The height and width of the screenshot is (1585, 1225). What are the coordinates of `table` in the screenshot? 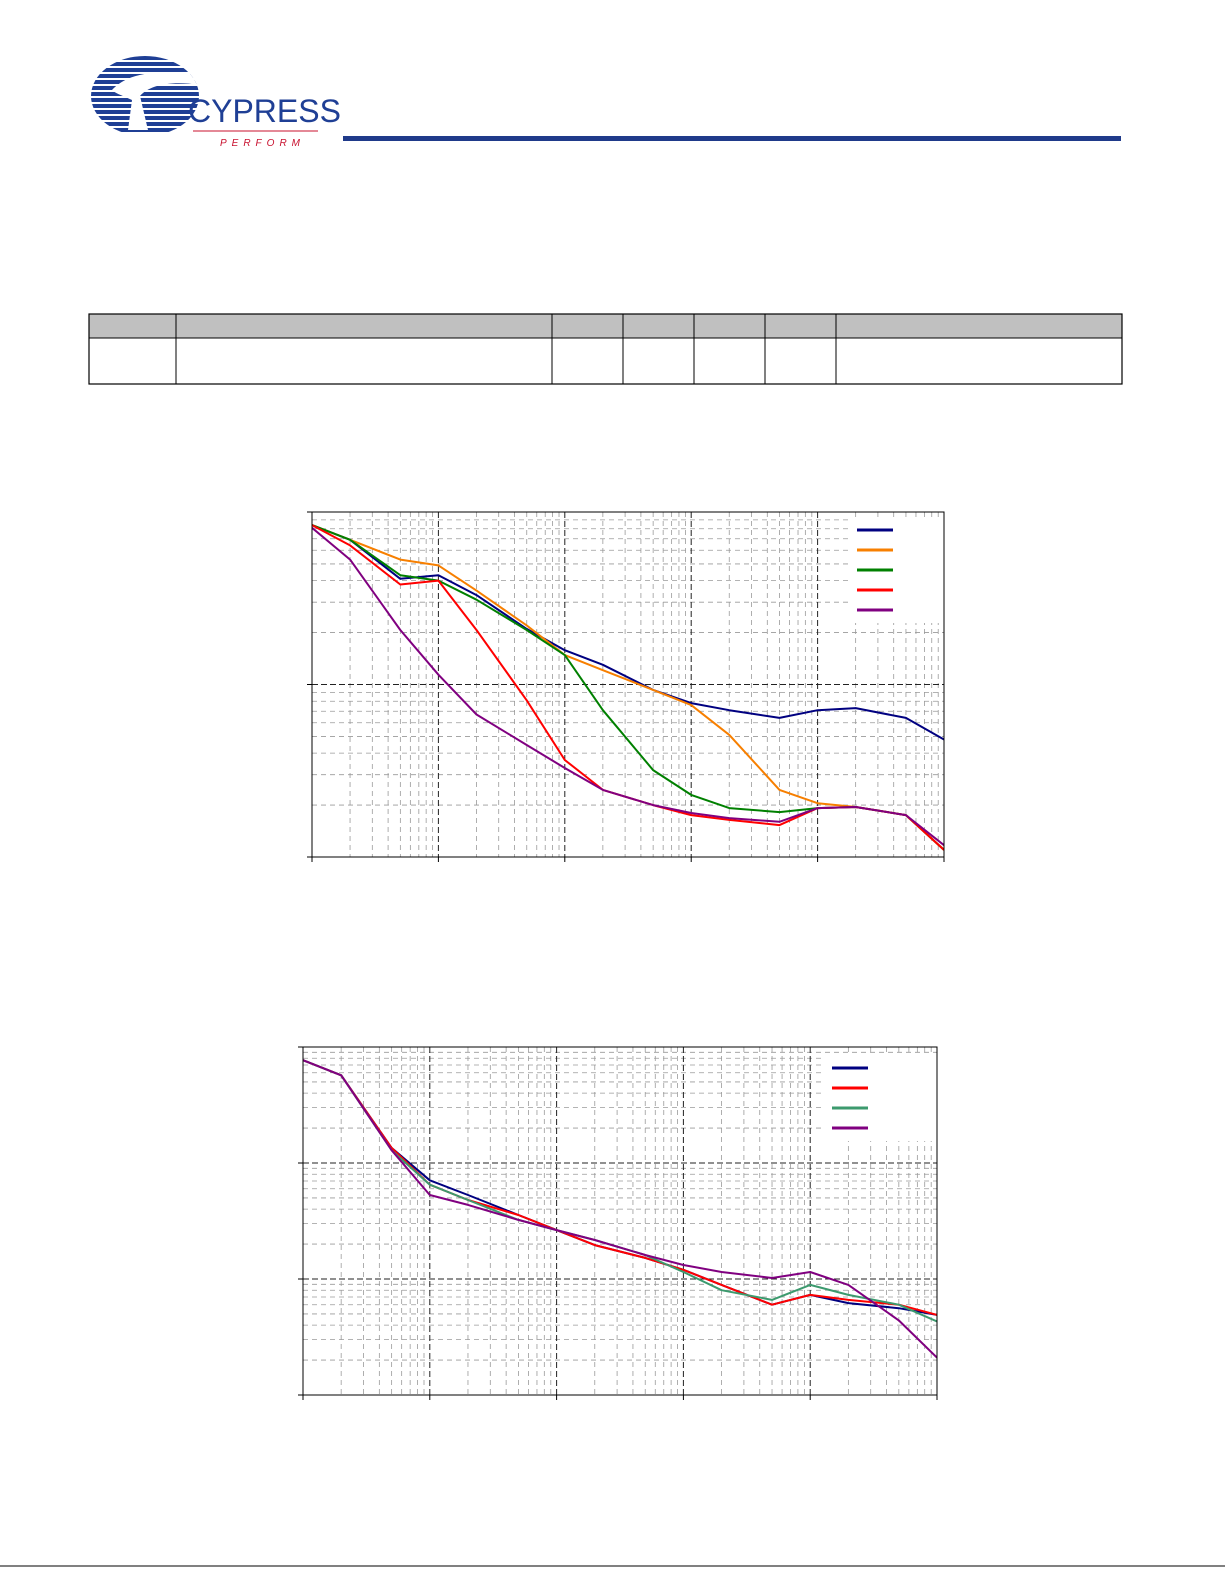 It's located at (605, 349).